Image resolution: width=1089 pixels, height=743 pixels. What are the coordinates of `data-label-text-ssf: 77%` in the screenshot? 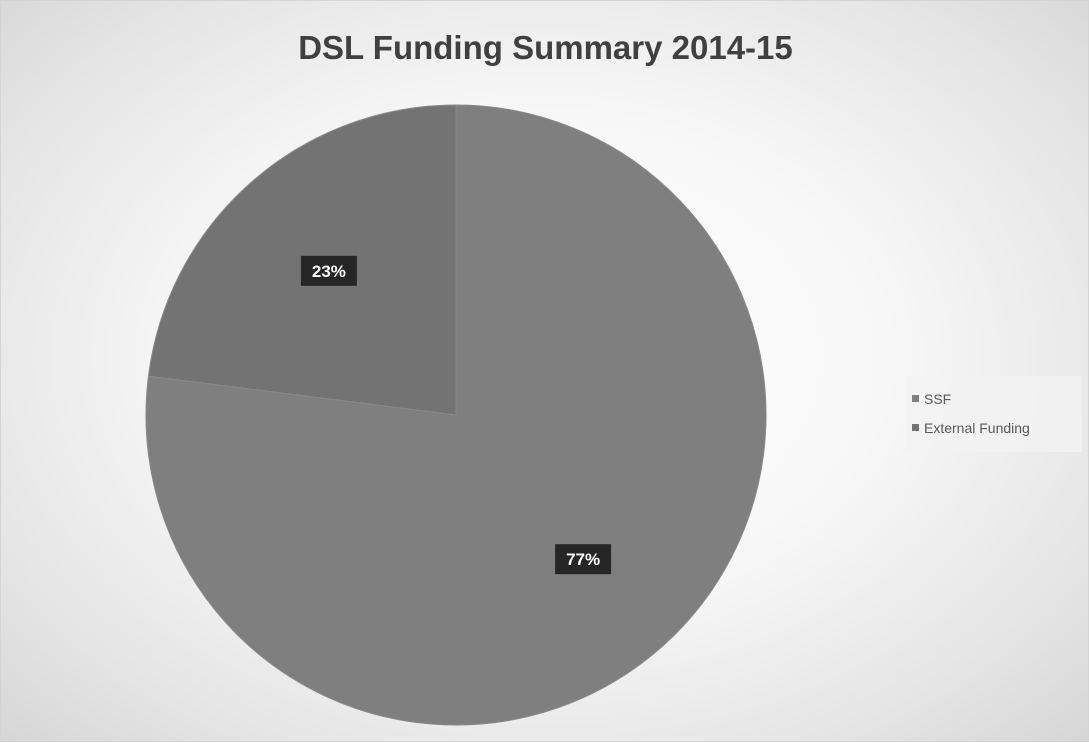 It's located at (583, 559).